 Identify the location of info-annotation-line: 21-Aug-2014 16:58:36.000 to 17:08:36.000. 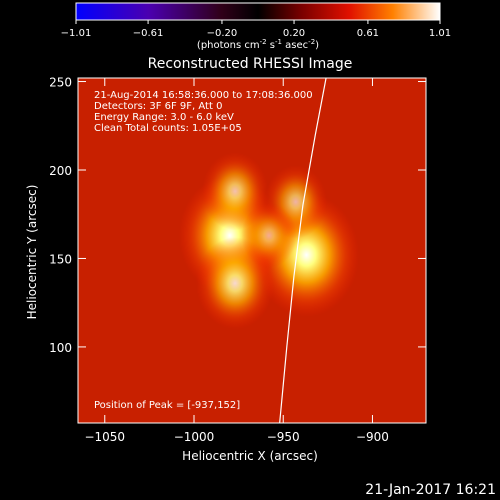
(203, 95).